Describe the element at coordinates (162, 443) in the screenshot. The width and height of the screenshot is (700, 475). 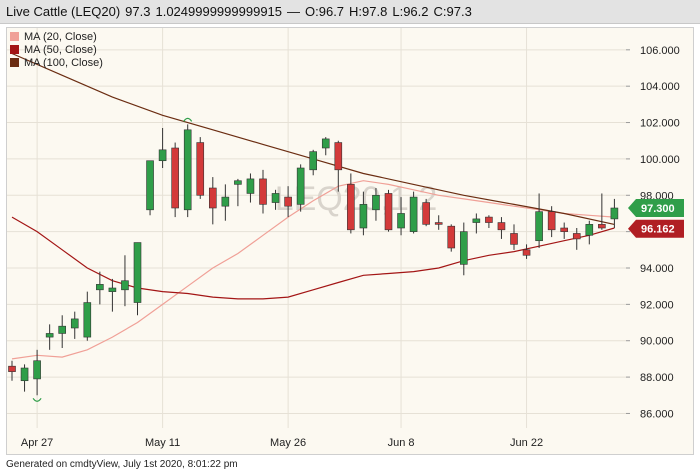
I see `x-tick-label: May 11` at that location.